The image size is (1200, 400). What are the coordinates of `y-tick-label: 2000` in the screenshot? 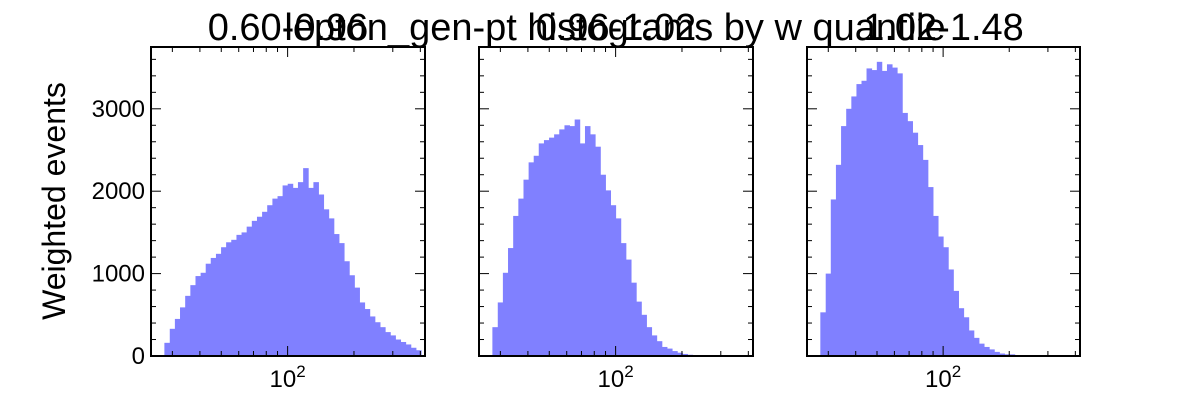 It's located at (118, 191).